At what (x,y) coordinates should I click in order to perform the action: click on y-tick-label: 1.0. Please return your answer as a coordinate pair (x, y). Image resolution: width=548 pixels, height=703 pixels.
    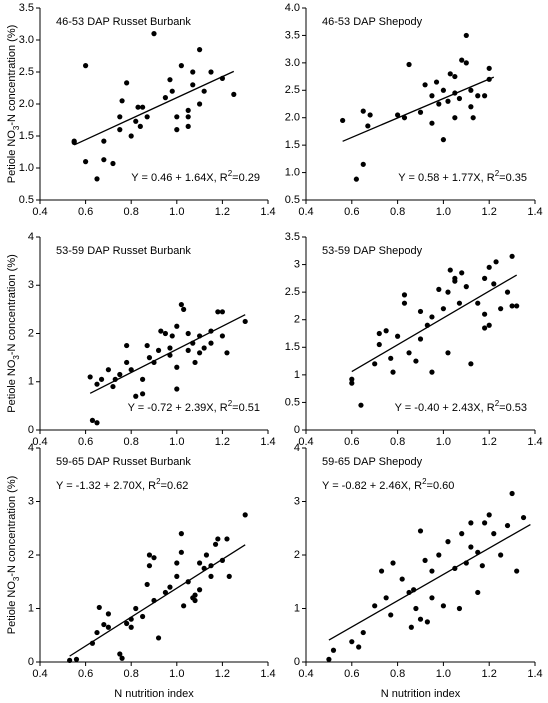
    Looking at the image, I should click on (26, 168).